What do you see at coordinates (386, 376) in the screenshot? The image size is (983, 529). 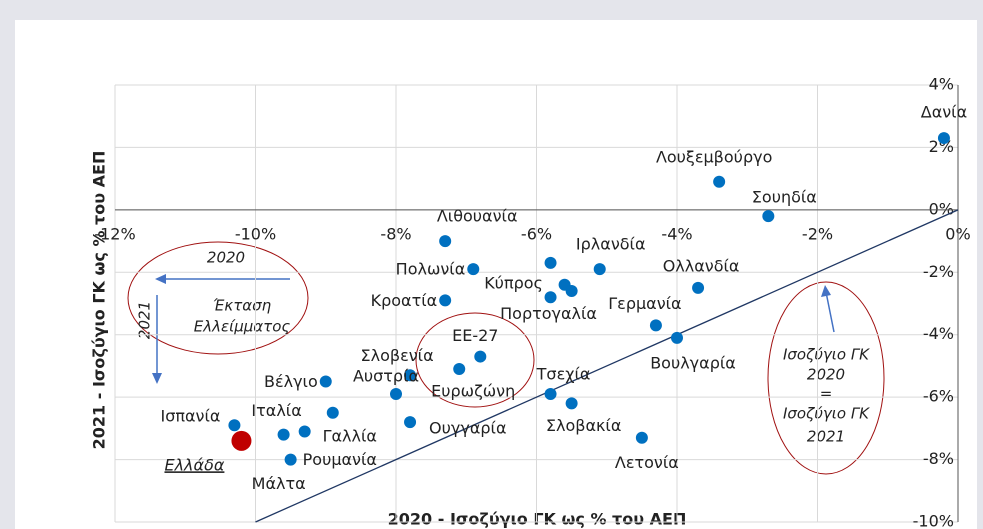 I see `point-label: Αυστρία` at bounding box center [386, 376].